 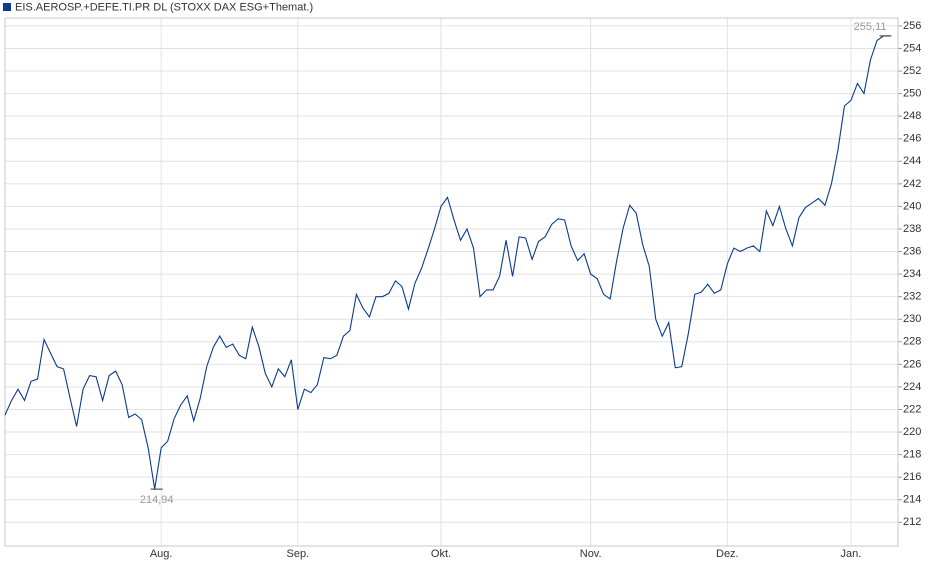 What do you see at coordinates (912, 184) in the screenshot?
I see `y-tick-label: 242` at bounding box center [912, 184].